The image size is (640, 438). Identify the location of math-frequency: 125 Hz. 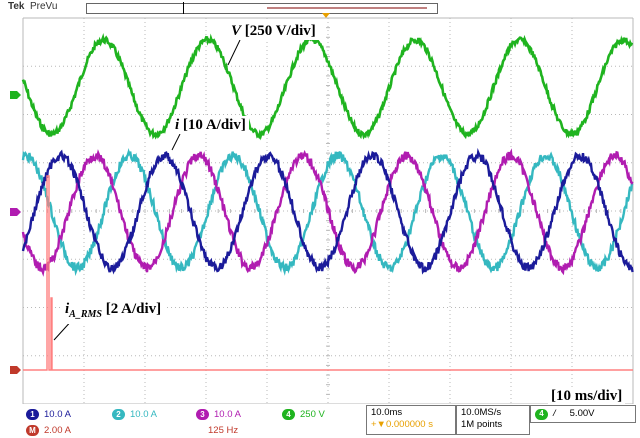
(223, 430).